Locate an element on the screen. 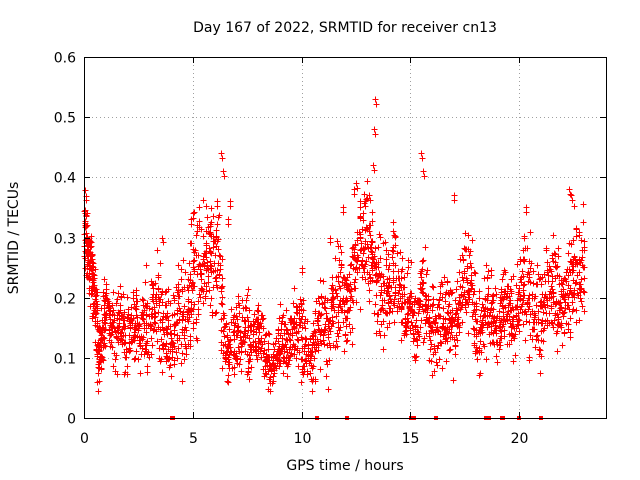 The image size is (640, 480). y-tick-label: 0.4 is located at coordinates (65, 179).